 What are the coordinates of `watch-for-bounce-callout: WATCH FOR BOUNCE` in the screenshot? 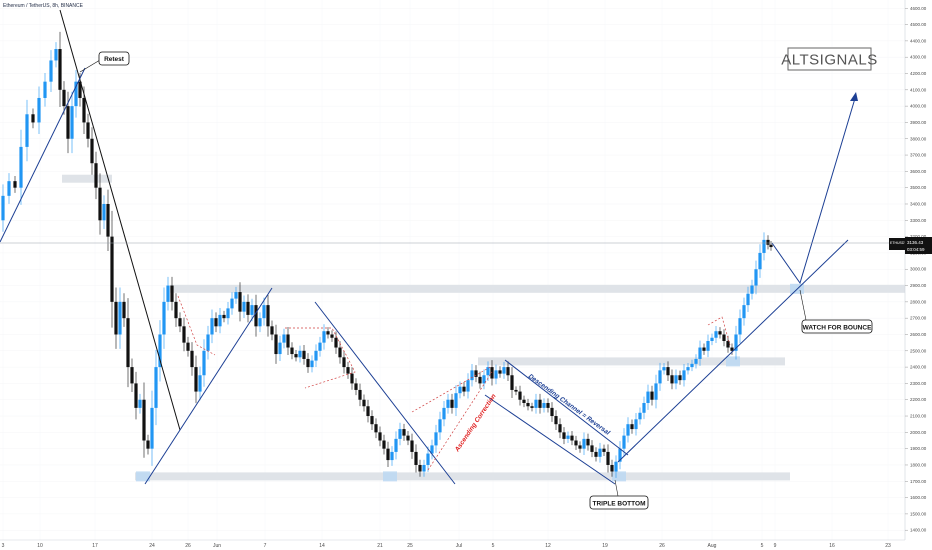 It's located at (836, 311).